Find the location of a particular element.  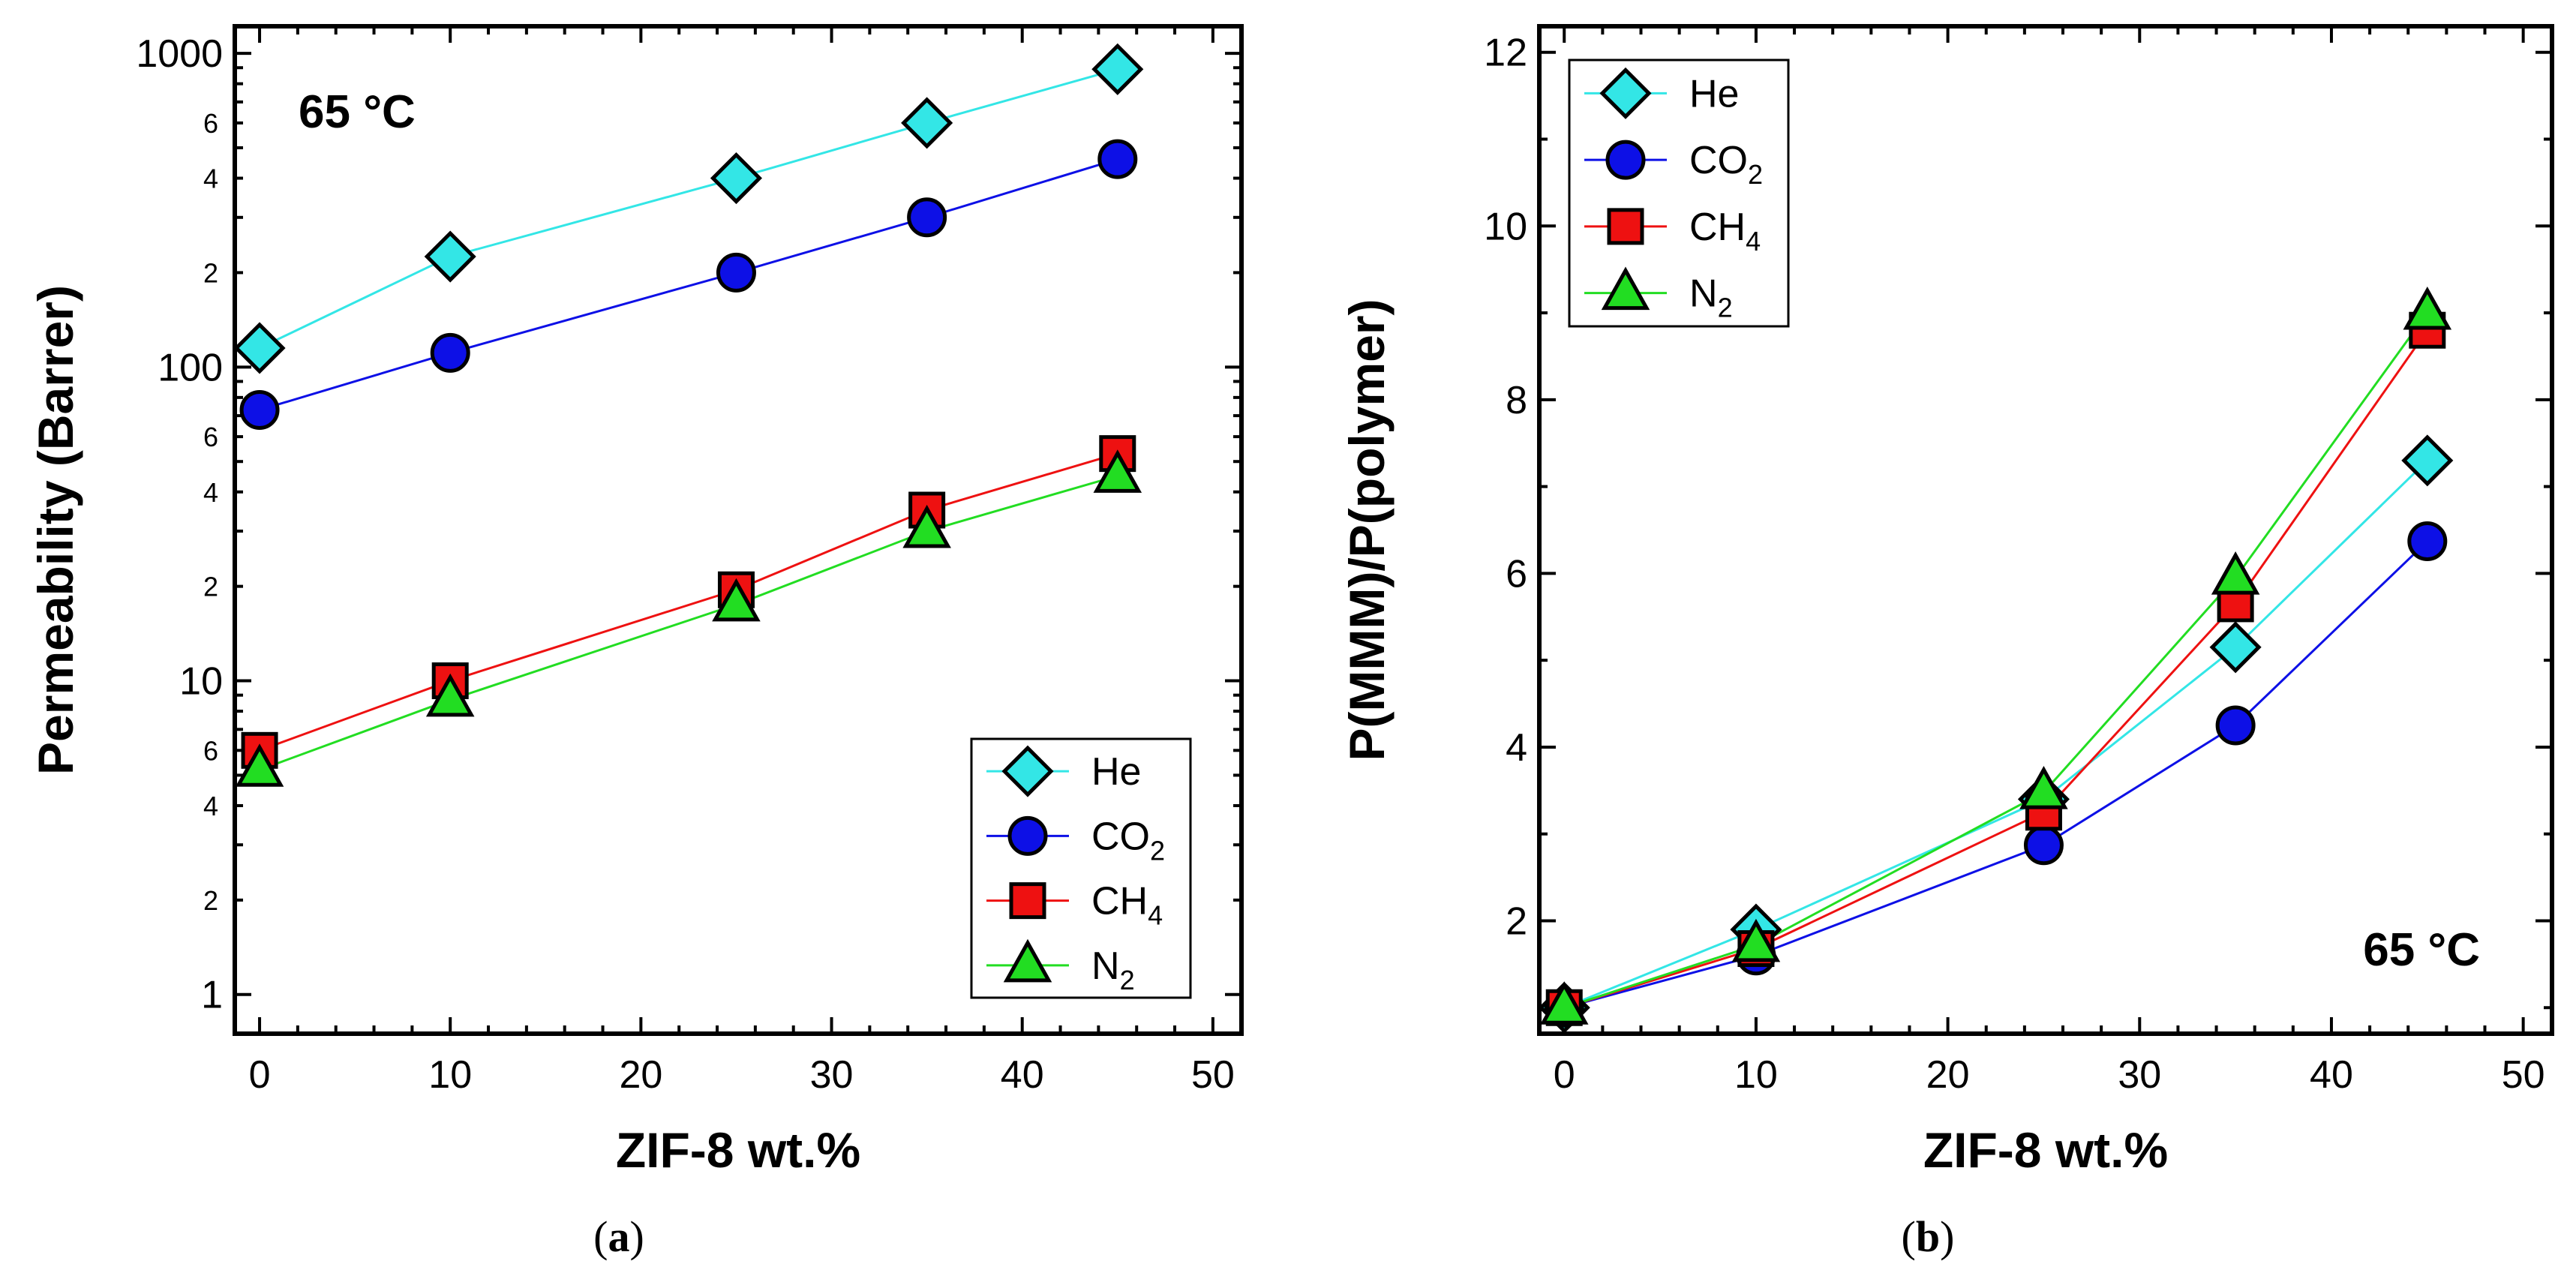

y-tick-label: 12 is located at coordinates (1505, 53).